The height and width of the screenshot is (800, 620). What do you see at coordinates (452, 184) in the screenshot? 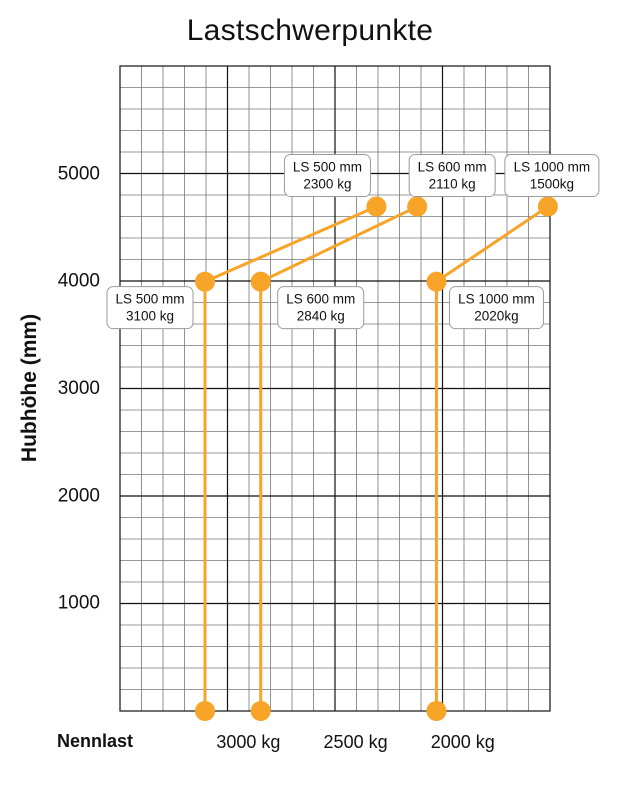
I see `callout-text: 2110 kg` at bounding box center [452, 184].